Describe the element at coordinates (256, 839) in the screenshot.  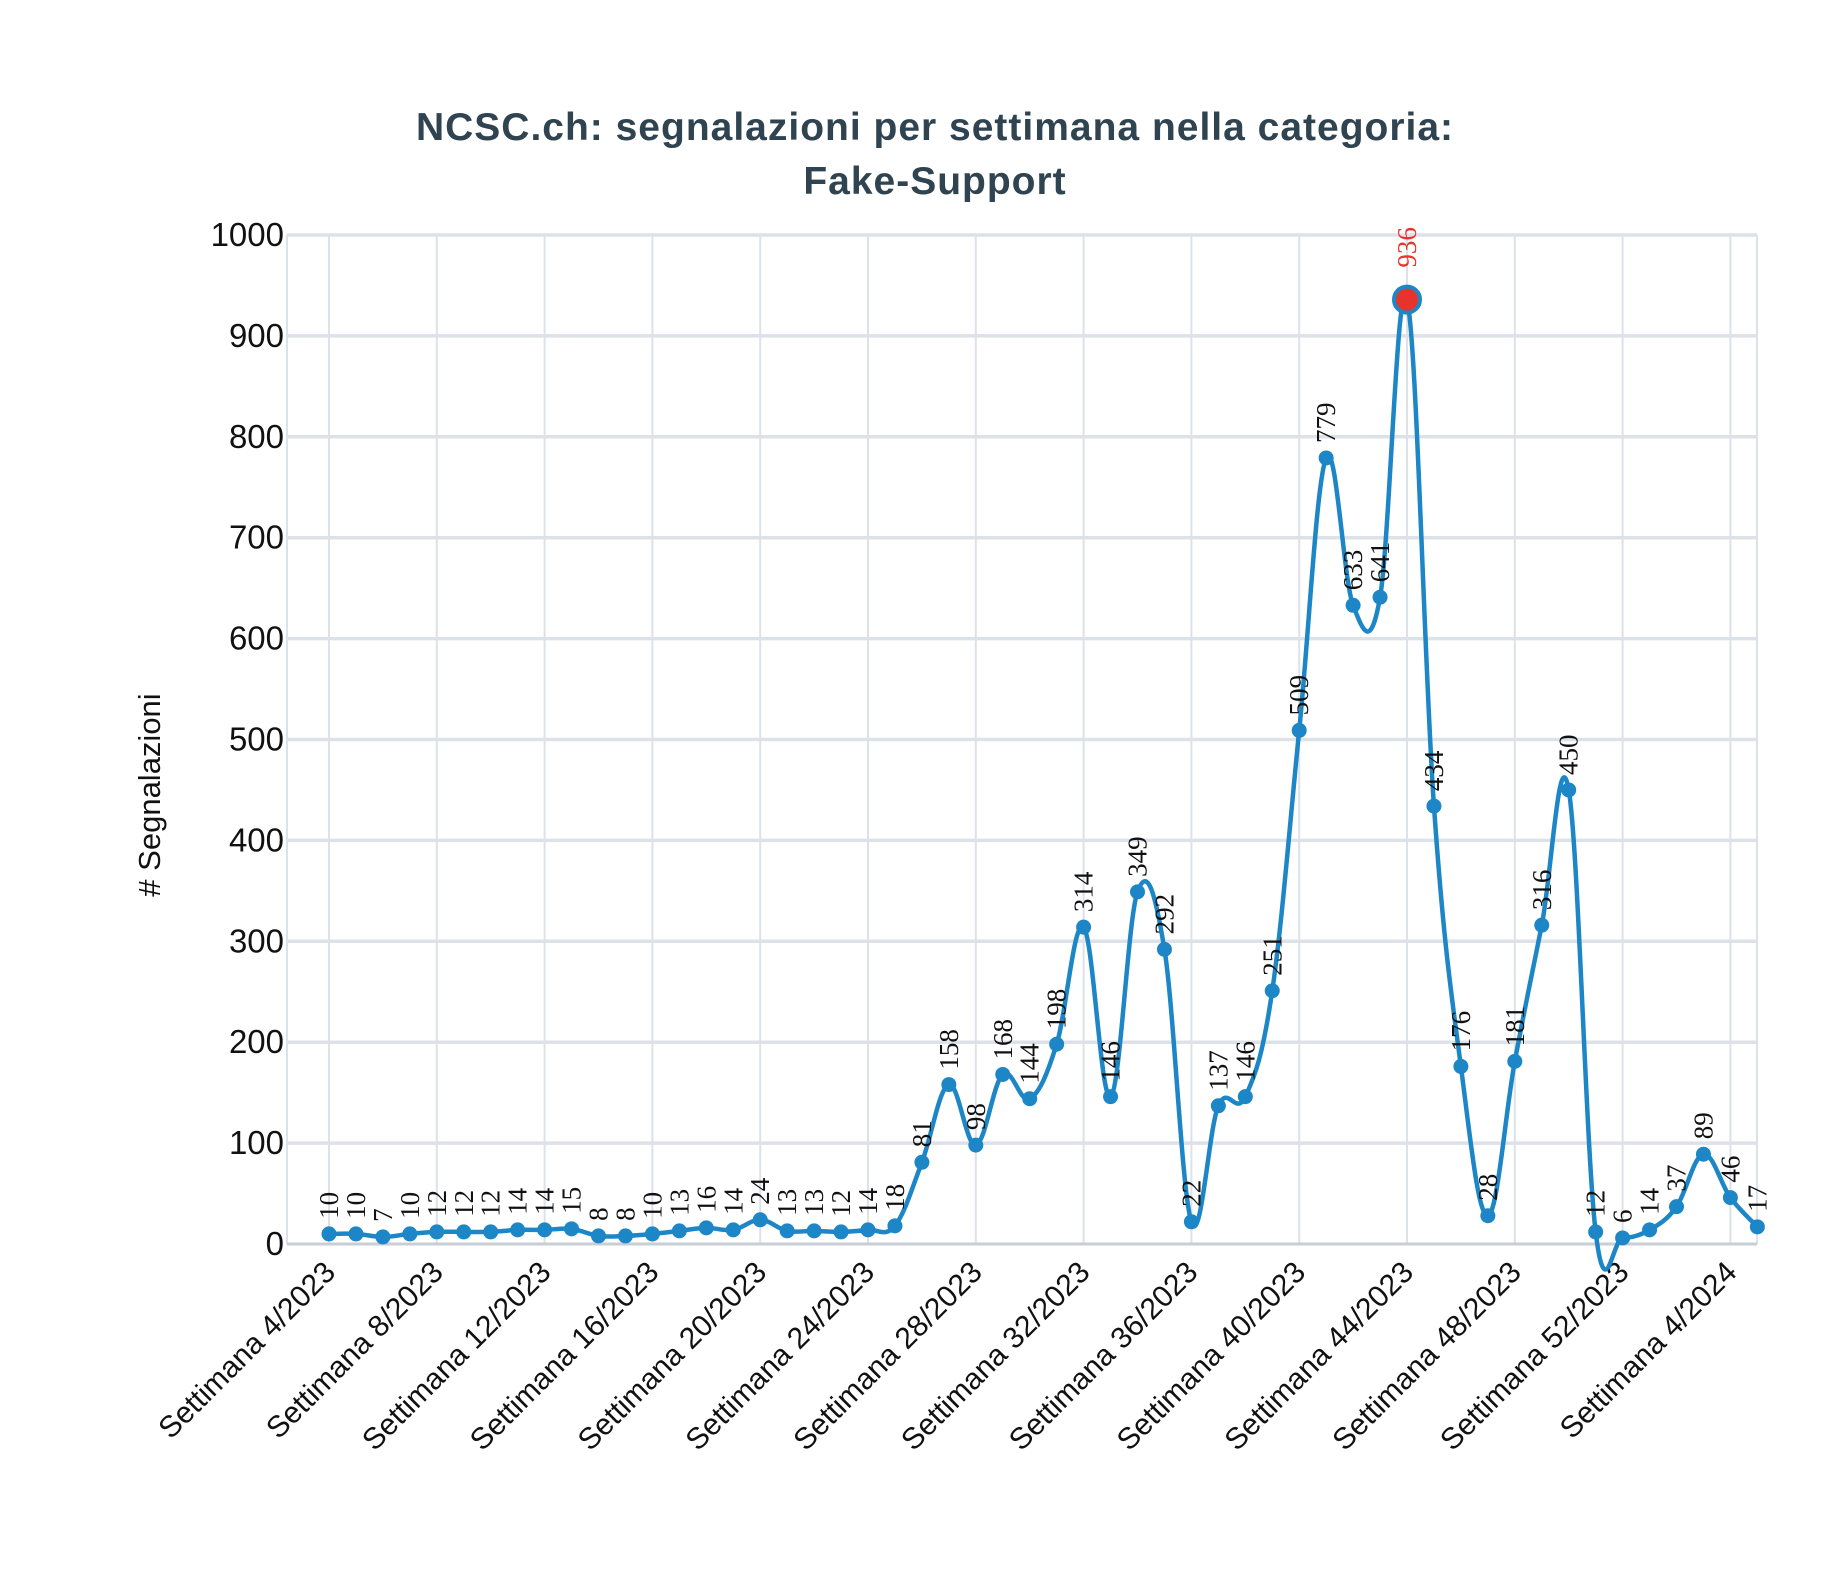
I see `y-tick-label: 400` at that location.